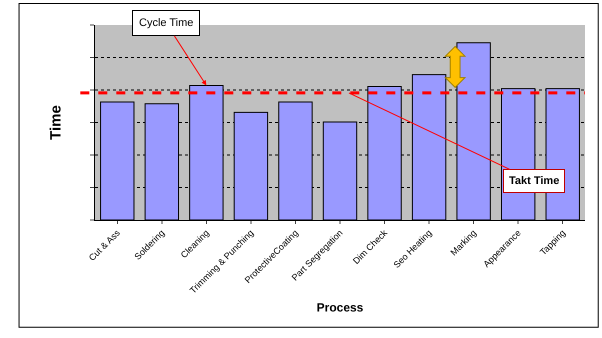 Image resolution: width=602 pixels, height=338 pixels. Describe the element at coordinates (340, 307) in the screenshot. I see `x-axis-title: Process` at that location.